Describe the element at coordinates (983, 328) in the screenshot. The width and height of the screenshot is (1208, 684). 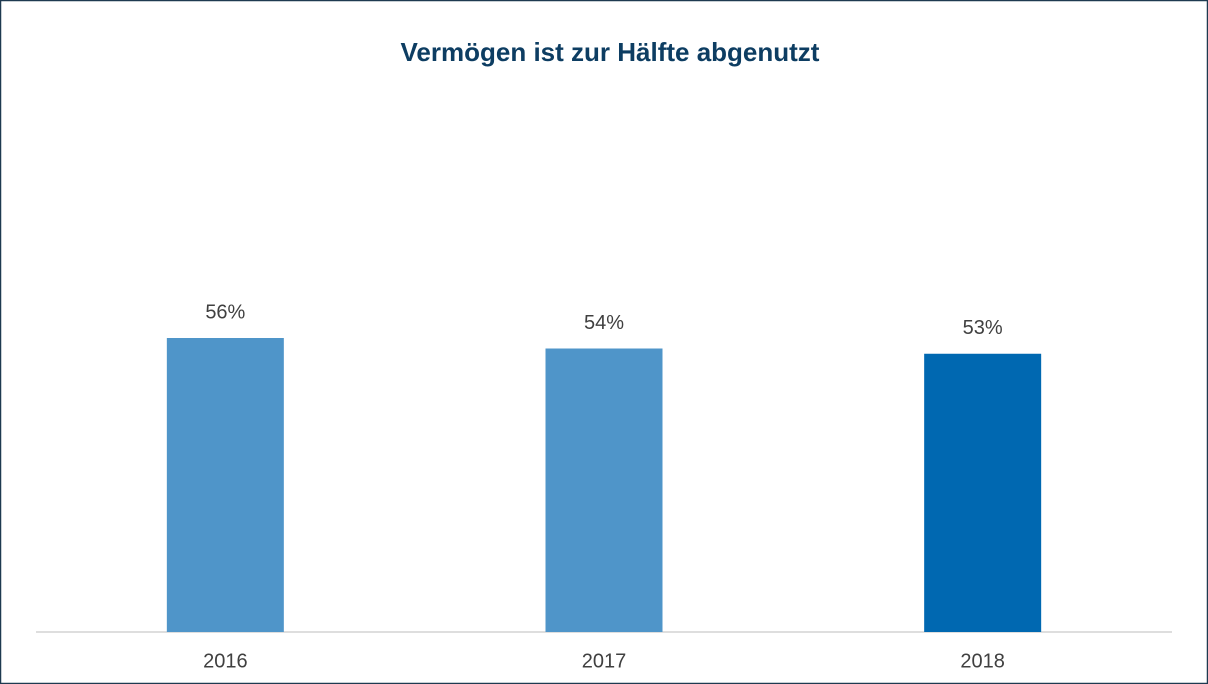
I see `value-label: 53%` at that location.